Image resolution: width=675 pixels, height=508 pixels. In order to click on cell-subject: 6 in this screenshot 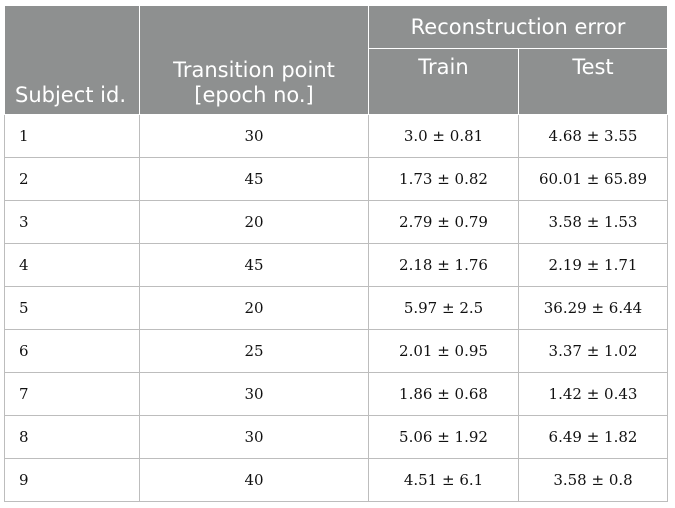, I will do `click(72, 351)`.